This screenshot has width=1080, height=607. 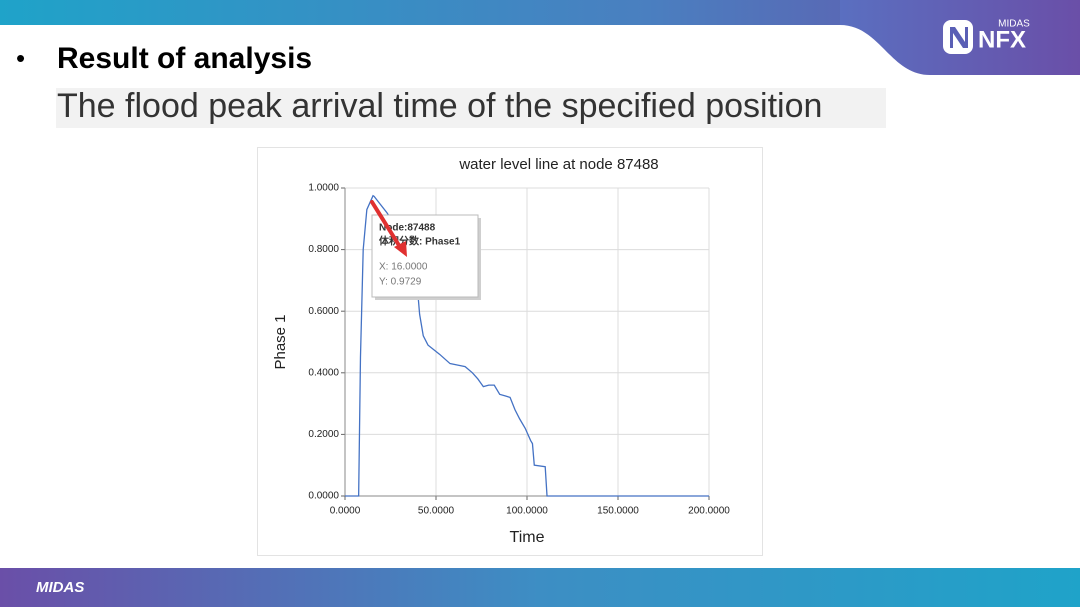 I want to click on x-tick-label: 200.0000, so click(x=709, y=511).